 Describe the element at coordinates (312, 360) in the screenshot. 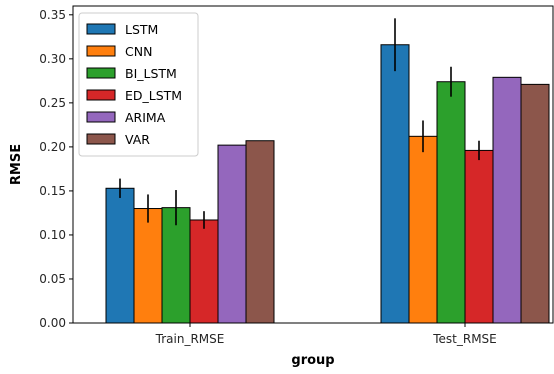

I see `x-axis-label: group` at that location.